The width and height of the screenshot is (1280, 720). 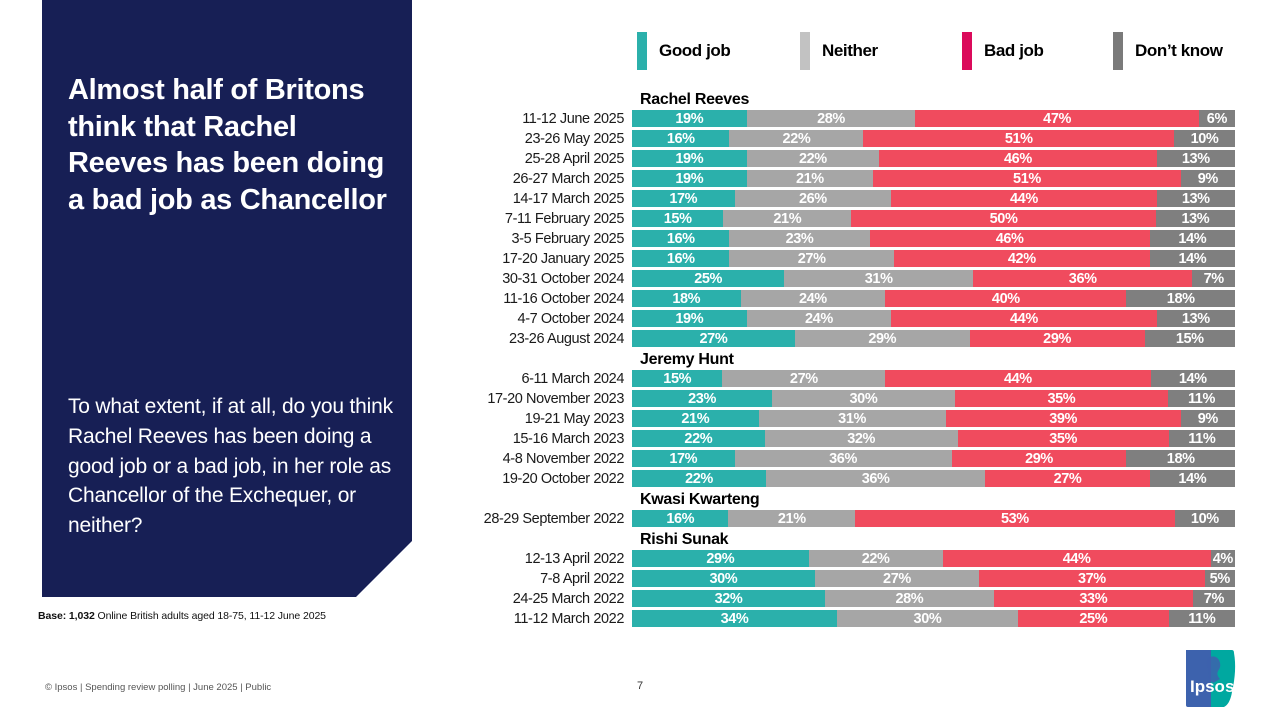 I want to click on bar-segment-good-job: 15%, so click(x=677, y=378).